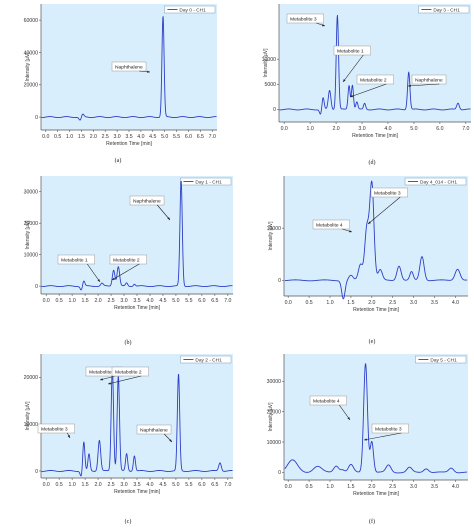 This screenshot has height=529, width=474. I want to click on legend-label: Day 2 - CH1, so click(208, 360).